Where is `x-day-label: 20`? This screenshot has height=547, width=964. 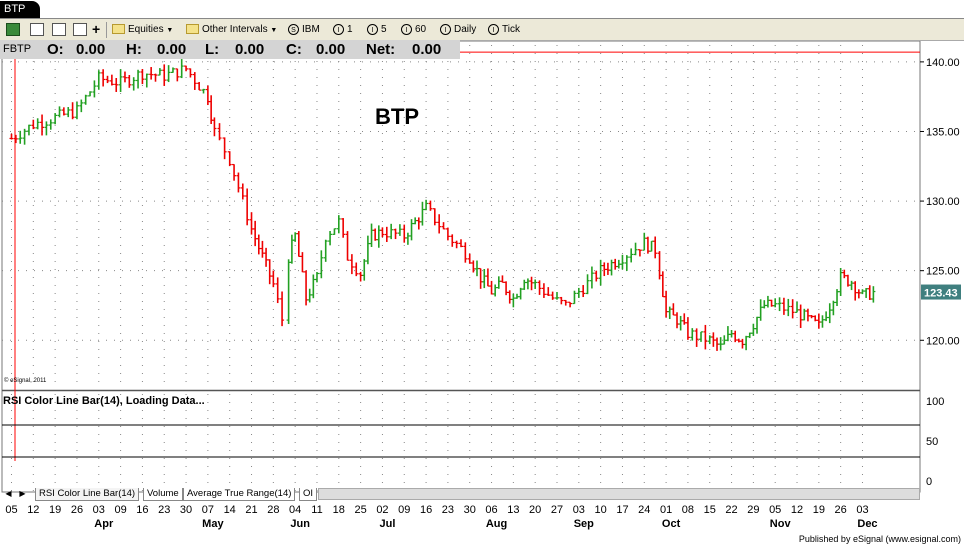
x-day-label: 20 is located at coordinates (535, 510).